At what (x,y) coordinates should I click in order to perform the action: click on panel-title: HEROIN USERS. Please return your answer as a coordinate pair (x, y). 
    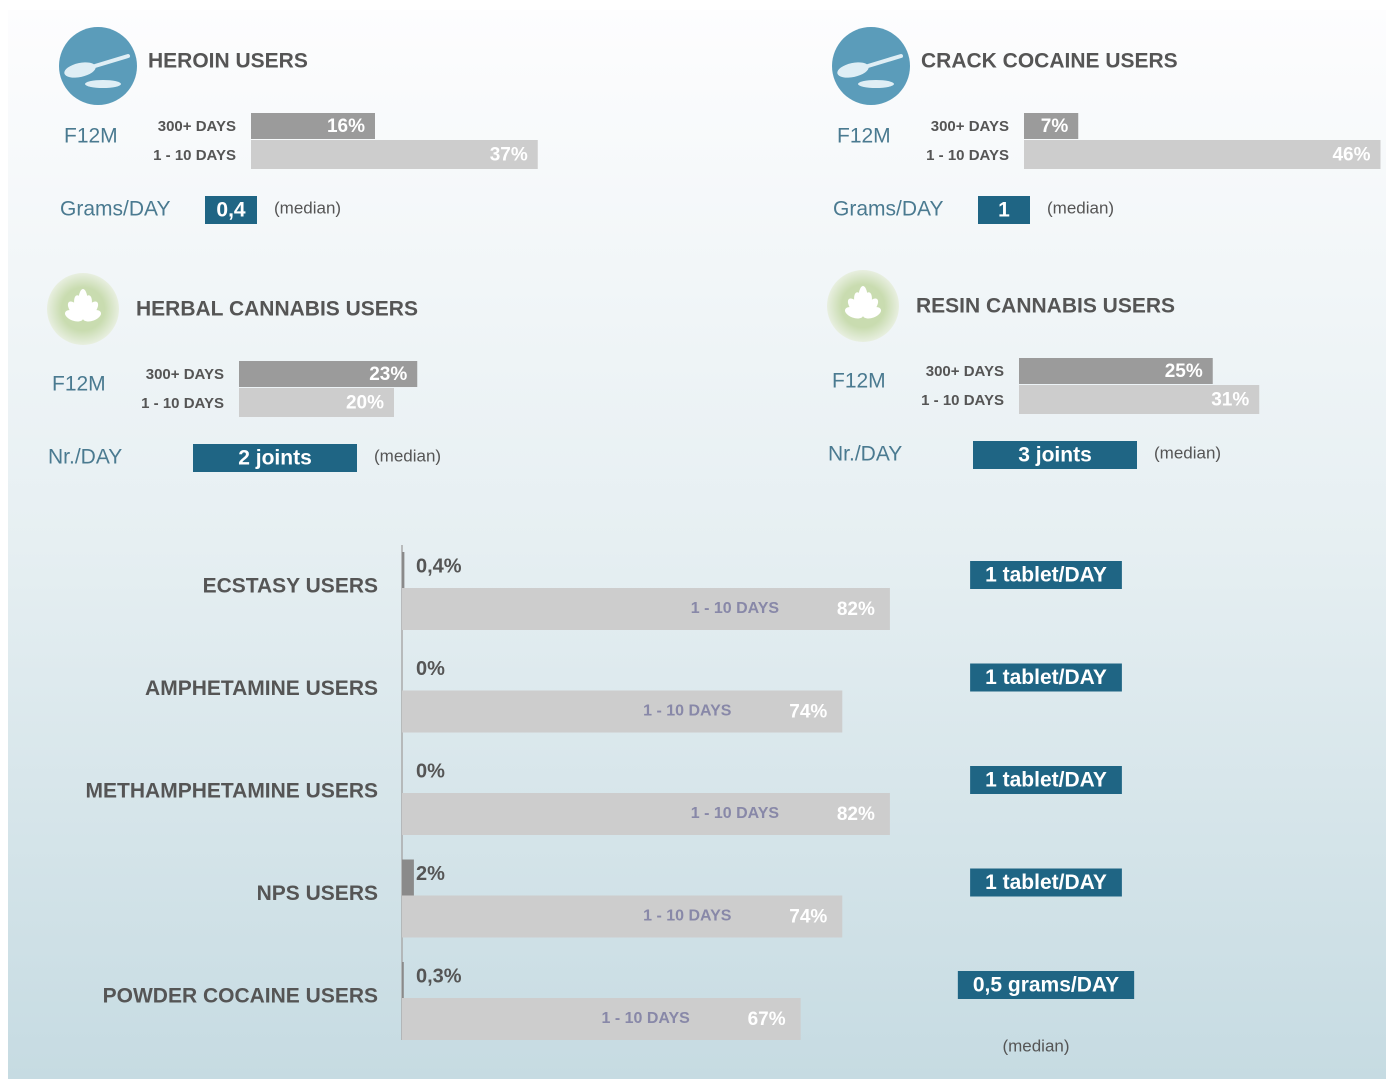
    Looking at the image, I should click on (228, 61).